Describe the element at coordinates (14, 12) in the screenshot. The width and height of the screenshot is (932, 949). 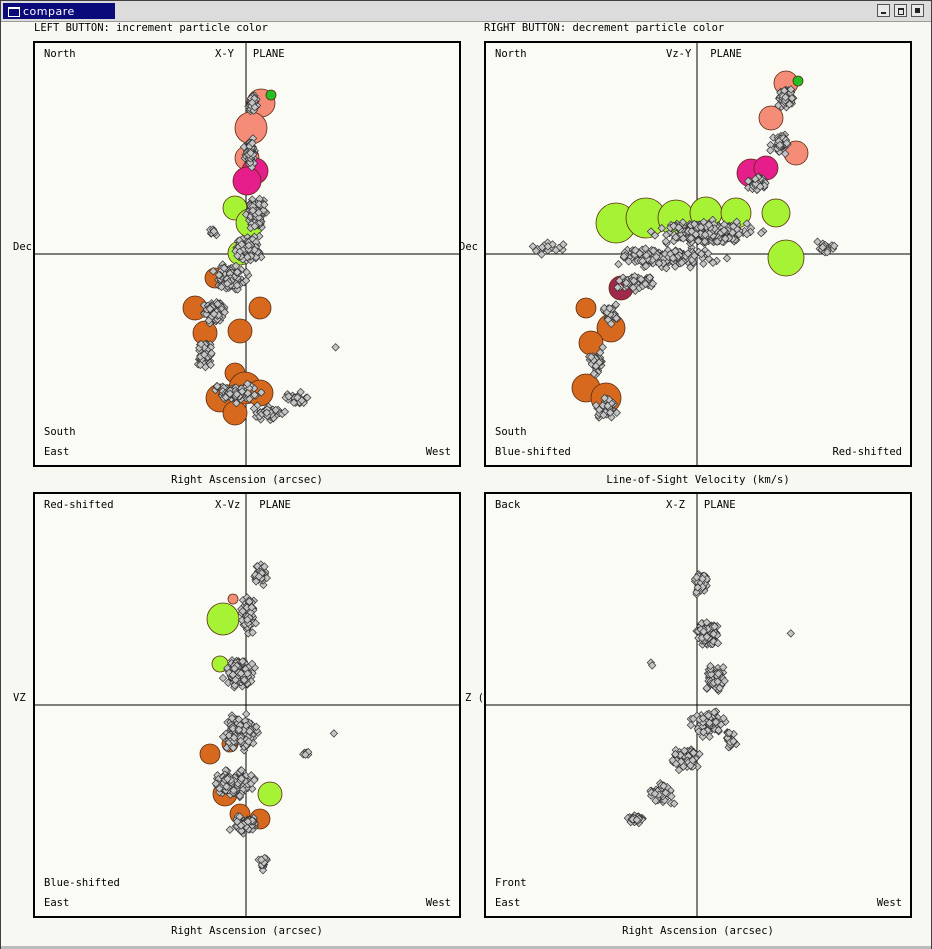
I see `window-menu-icon` at that location.